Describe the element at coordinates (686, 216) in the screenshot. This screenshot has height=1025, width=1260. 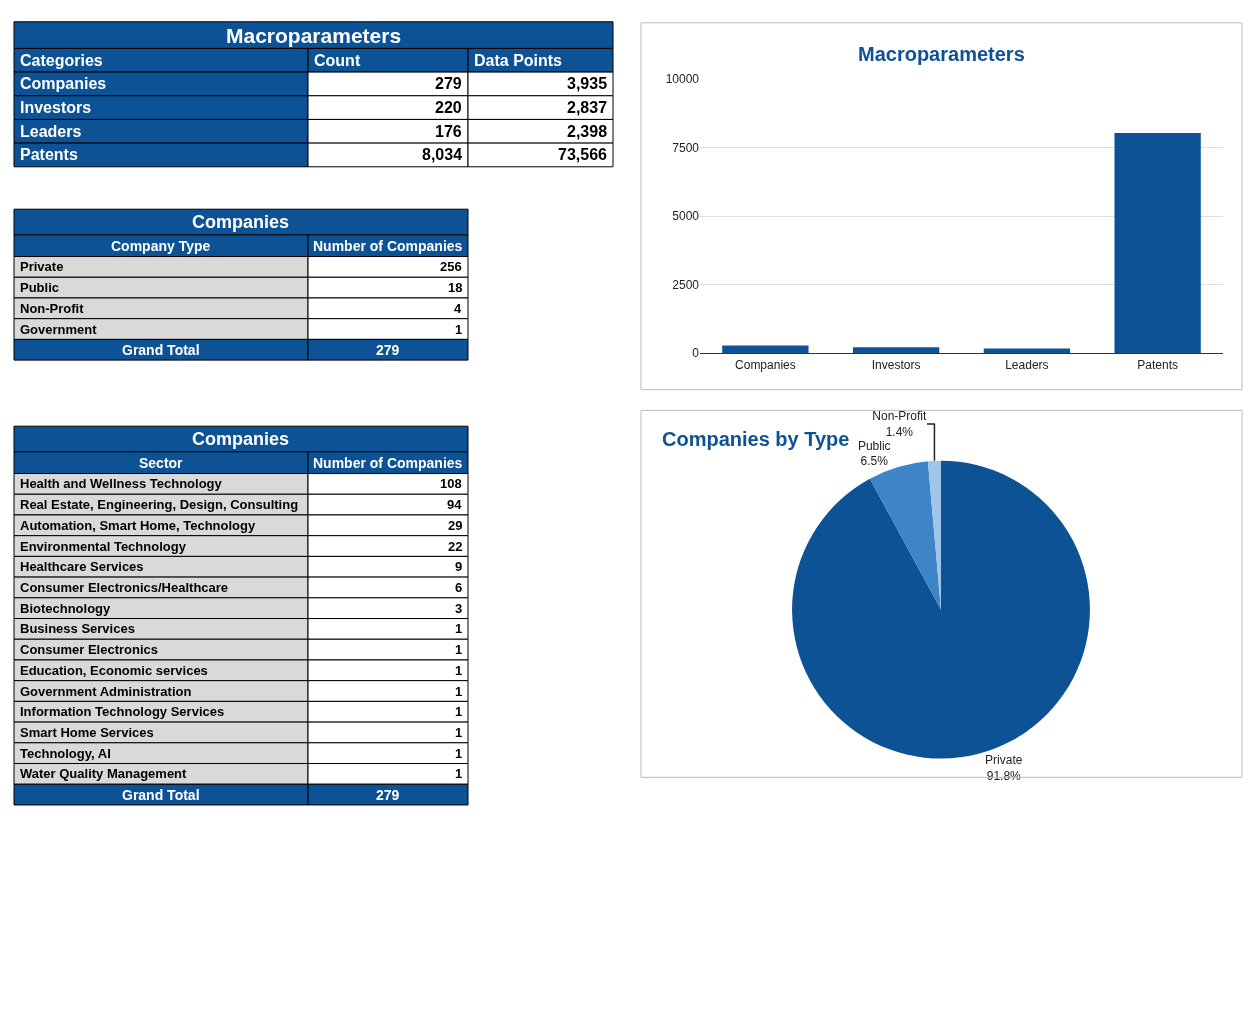
I see `y-tick-label: 5000` at that location.